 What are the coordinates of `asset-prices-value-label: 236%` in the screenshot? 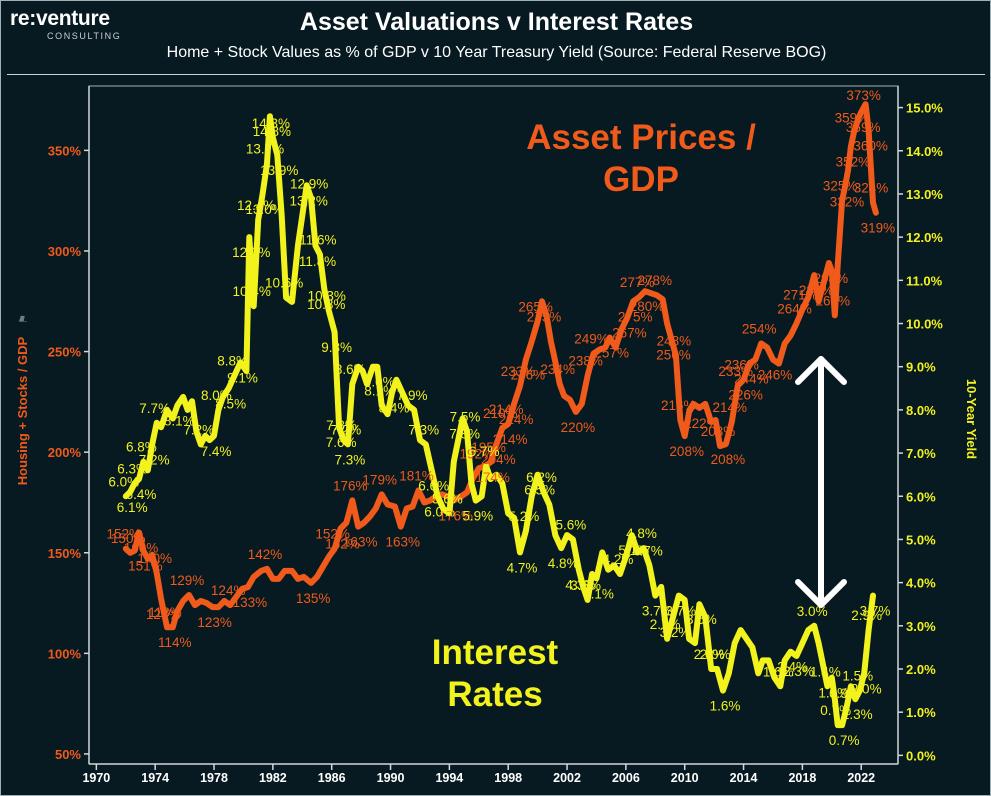 It's located at (741, 365).